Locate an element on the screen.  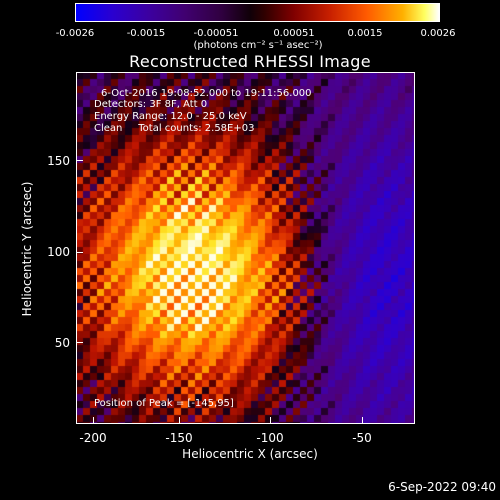
colorbar-unit: (photons cm⁻² s⁻¹ asec⁻²) is located at coordinates (258, 45).